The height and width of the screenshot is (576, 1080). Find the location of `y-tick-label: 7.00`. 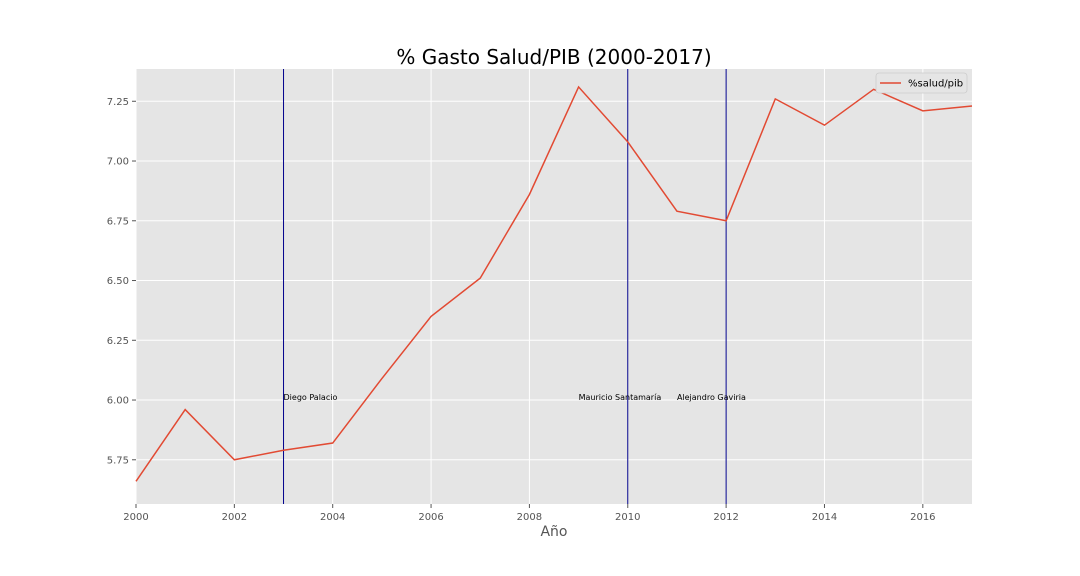

y-tick-label: 7.00 is located at coordinates (118, 162).